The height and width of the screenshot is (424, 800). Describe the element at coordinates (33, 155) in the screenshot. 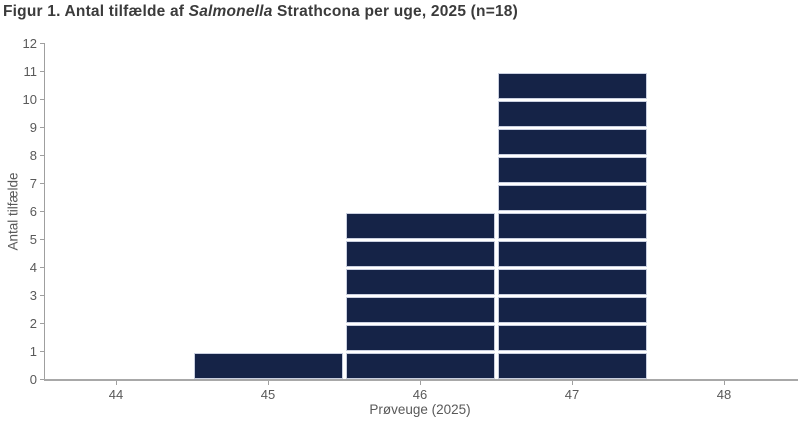

I see `y-tick-label-8: 8` at that location.